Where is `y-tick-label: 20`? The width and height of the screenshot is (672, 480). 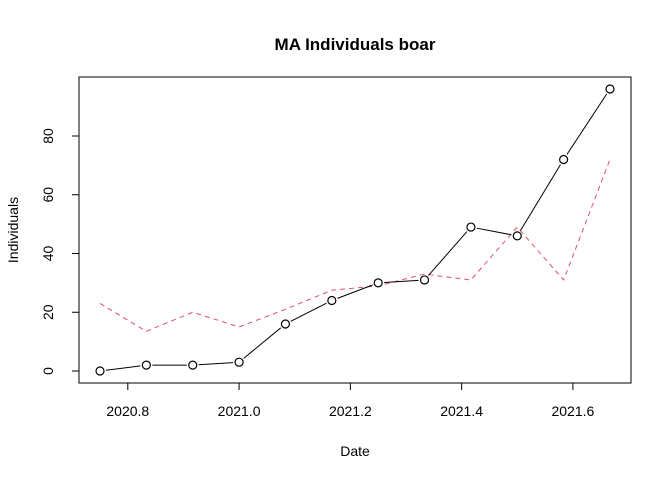 y-tick-label: 20 is located at coordinates (48, 312).